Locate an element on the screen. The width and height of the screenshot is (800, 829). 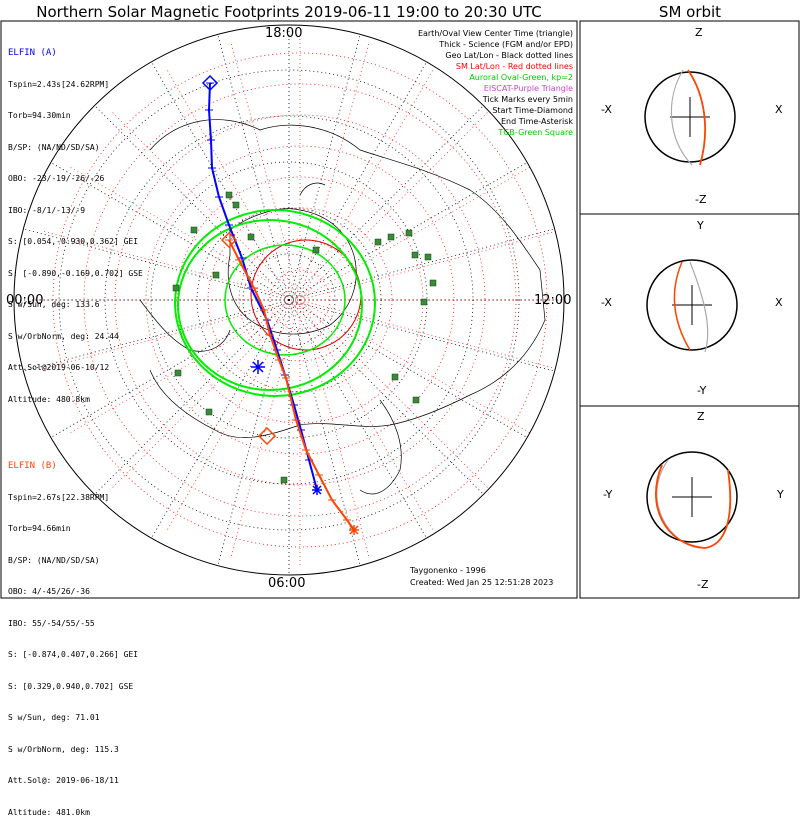
orbit1-right-label: X is located at coordinates (779, 109).